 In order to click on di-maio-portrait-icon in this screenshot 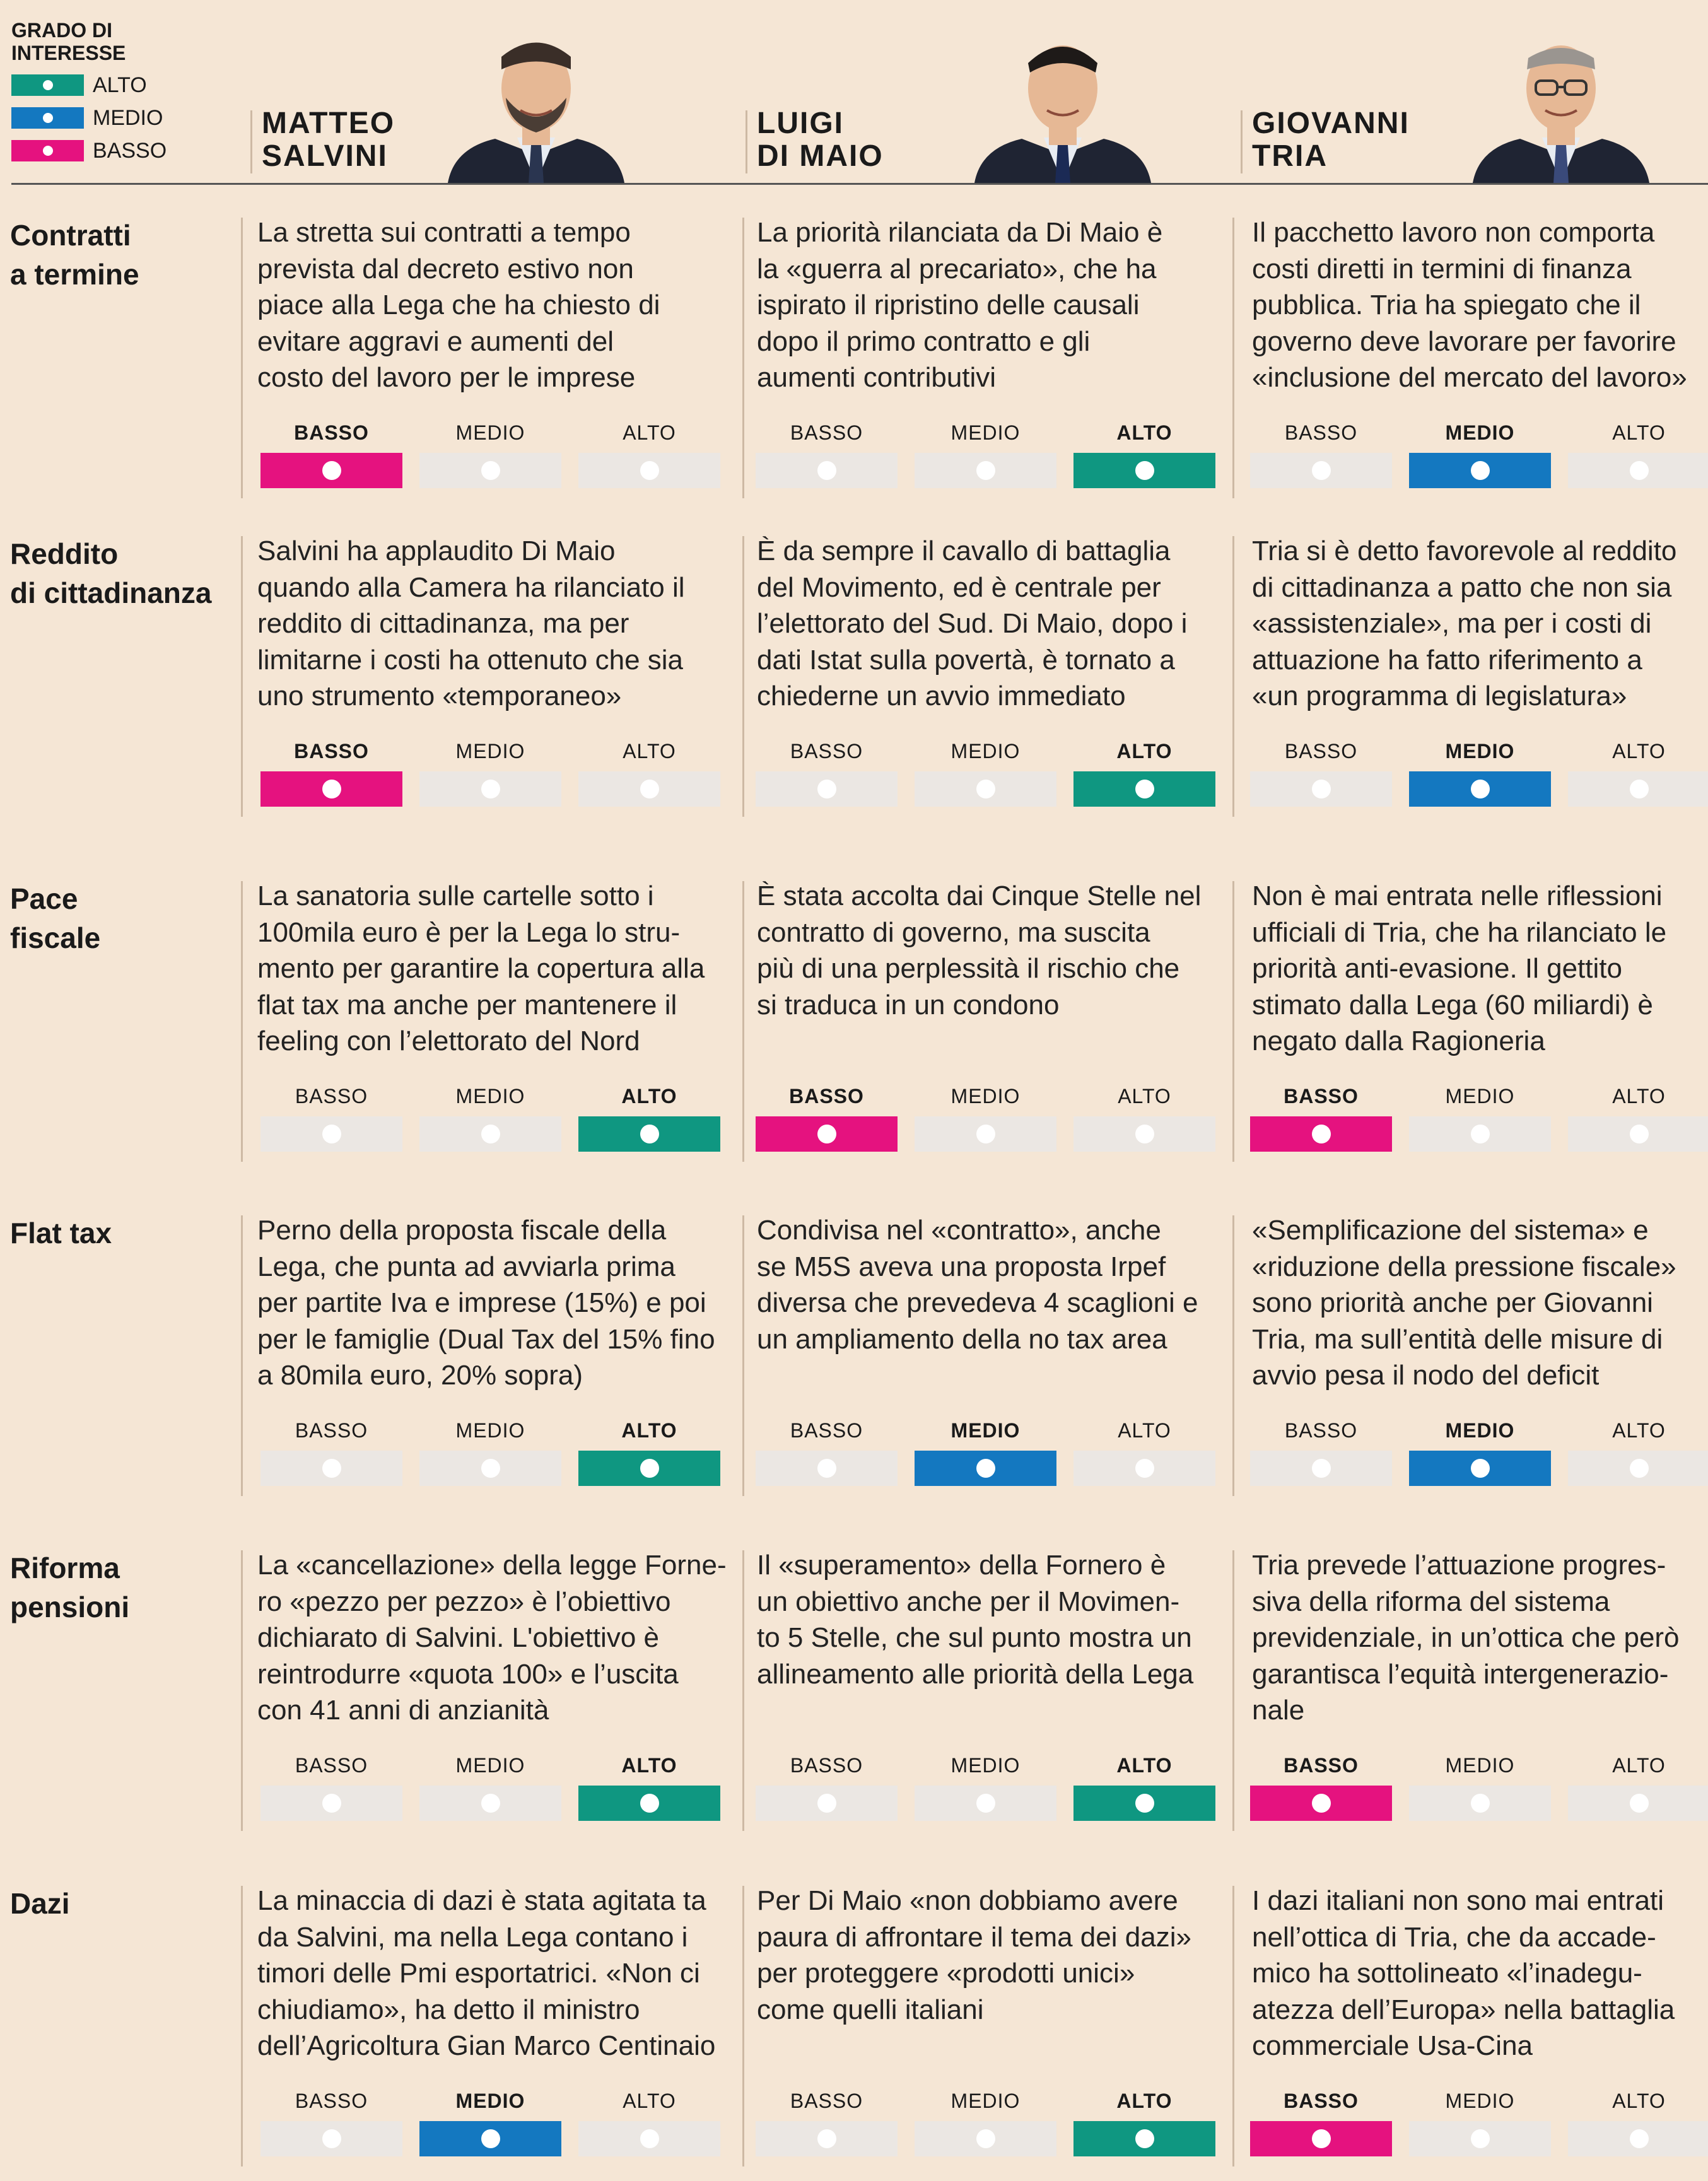, I will do `click(1063, 1100)`.